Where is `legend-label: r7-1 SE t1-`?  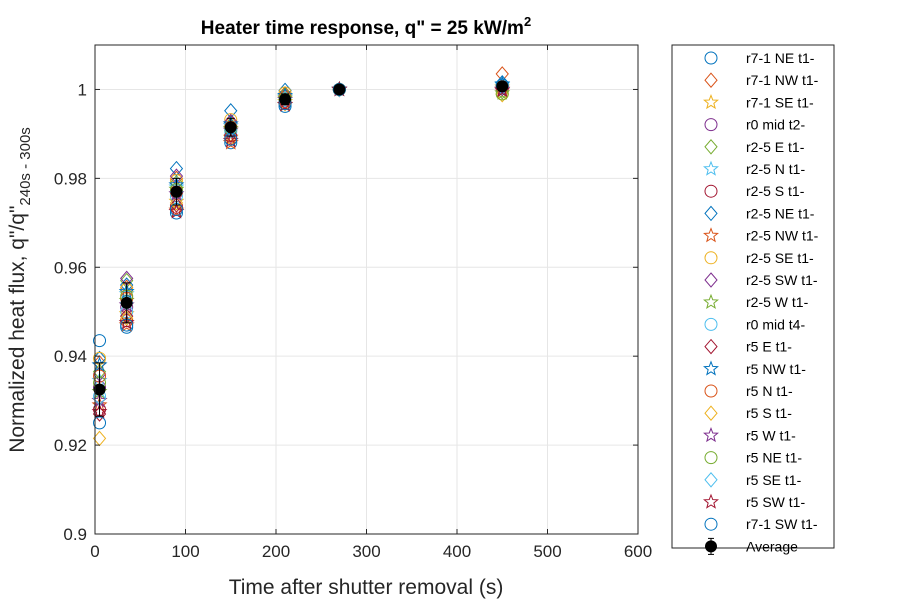
legend-label: r7-1 SE t1- is located at coordinates (780, 102).